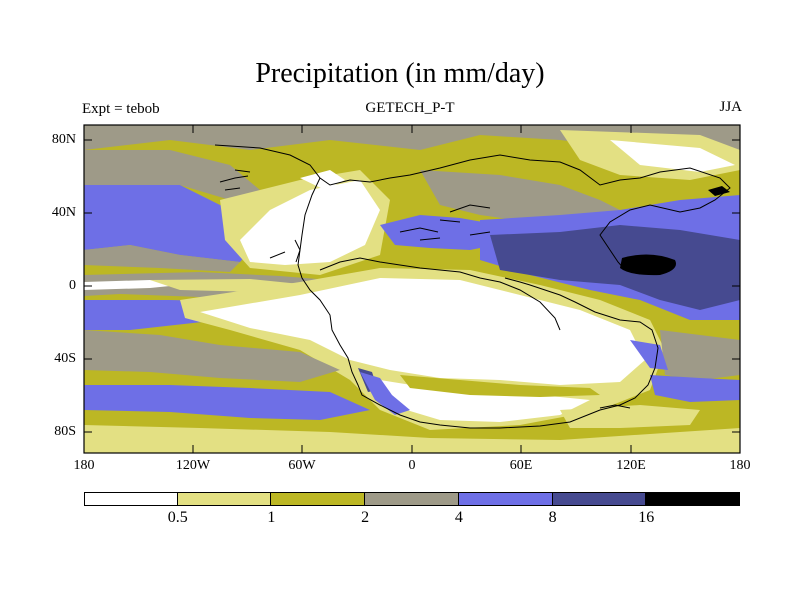 The image size is (800, 600). Describe the element at coordinates (530, 197) in the screenshot. I see `field-asia-gray` at that location.